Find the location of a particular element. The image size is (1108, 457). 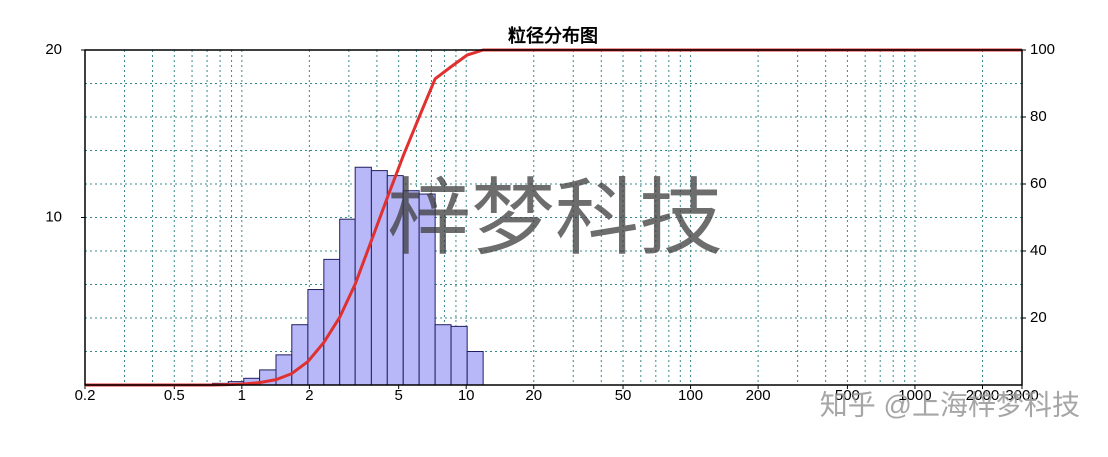

x-tick-label: 50 is located at coordinates (623, 395).